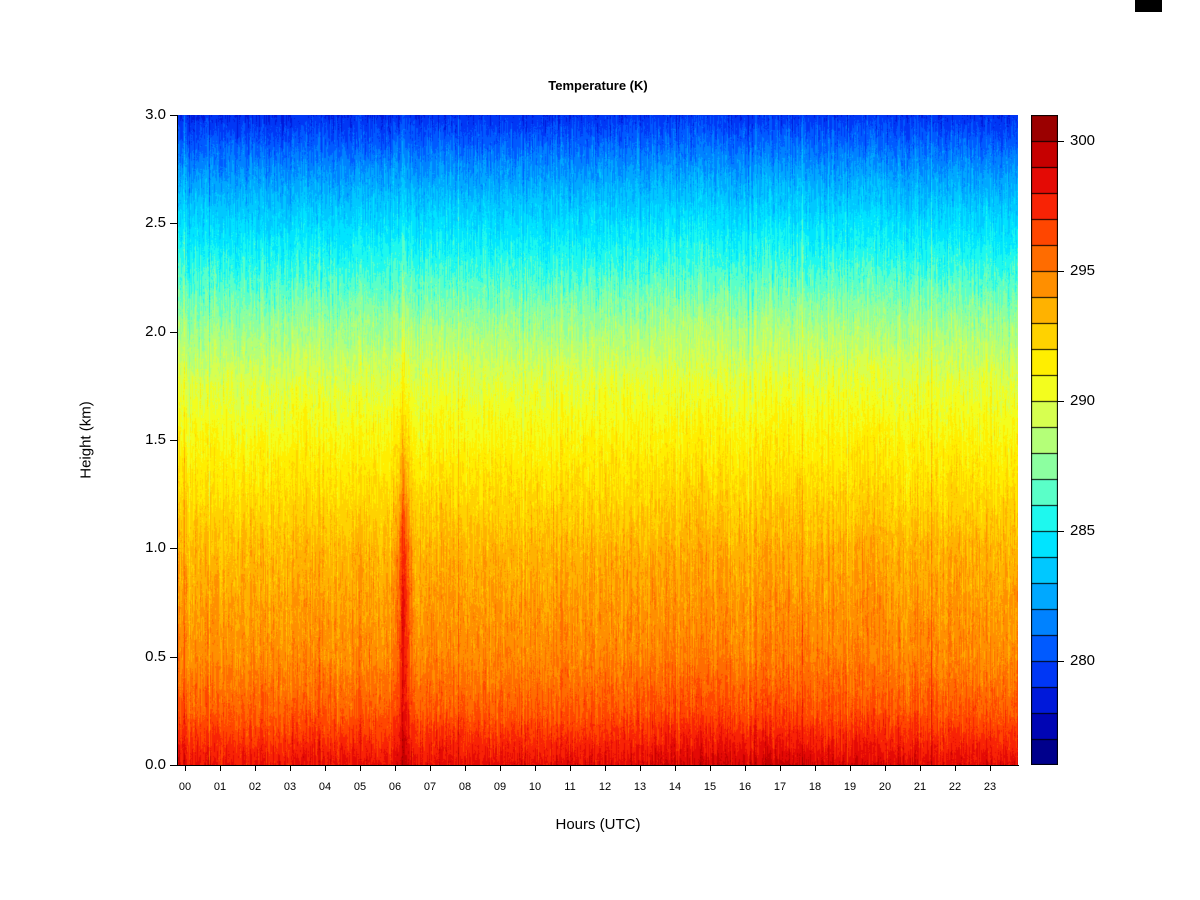 The height and width of the screenshot is (900, 1200). What do you see at coordinates (1083, 530) in the screenshot?
I see `colorbar-tick-label: 285` at bounding box center [1083, 530].